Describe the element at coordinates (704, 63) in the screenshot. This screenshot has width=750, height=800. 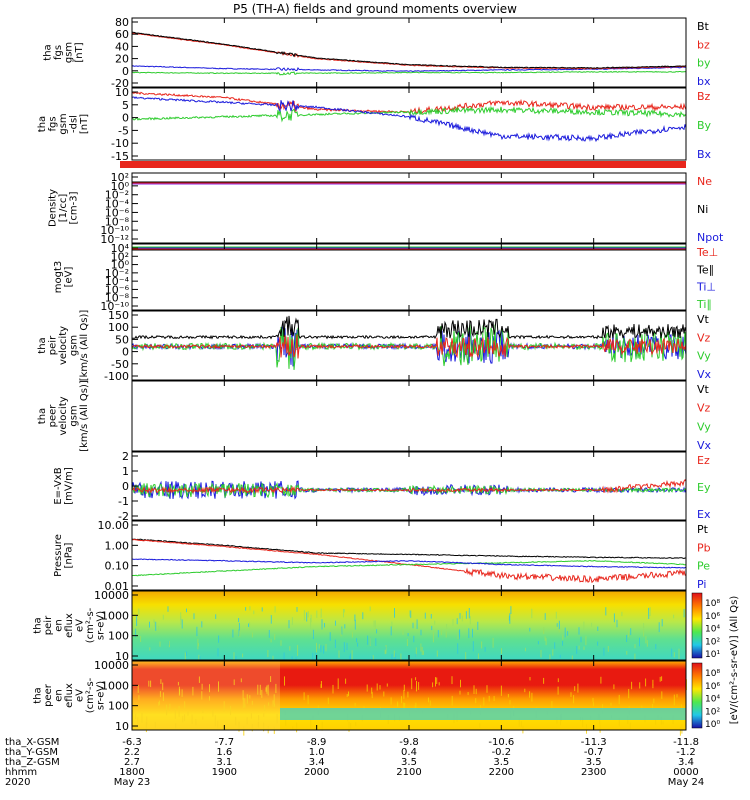
I see `legend-by: by` at that location.